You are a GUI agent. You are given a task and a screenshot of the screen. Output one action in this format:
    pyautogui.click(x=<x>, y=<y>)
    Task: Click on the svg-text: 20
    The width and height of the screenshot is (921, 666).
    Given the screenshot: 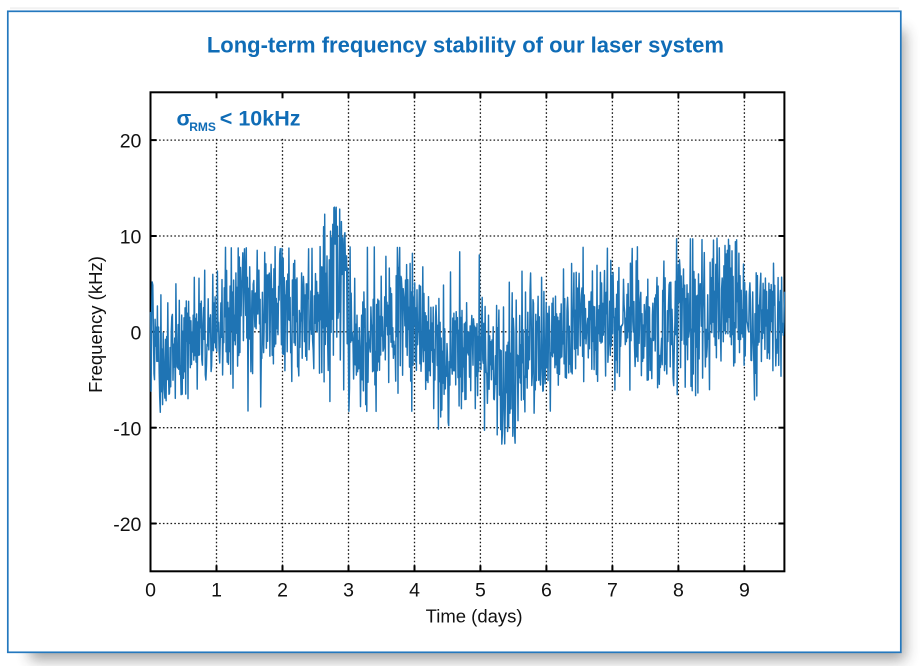 What is the action you would take?
    pyautogui.click(x=131, y=142)
    